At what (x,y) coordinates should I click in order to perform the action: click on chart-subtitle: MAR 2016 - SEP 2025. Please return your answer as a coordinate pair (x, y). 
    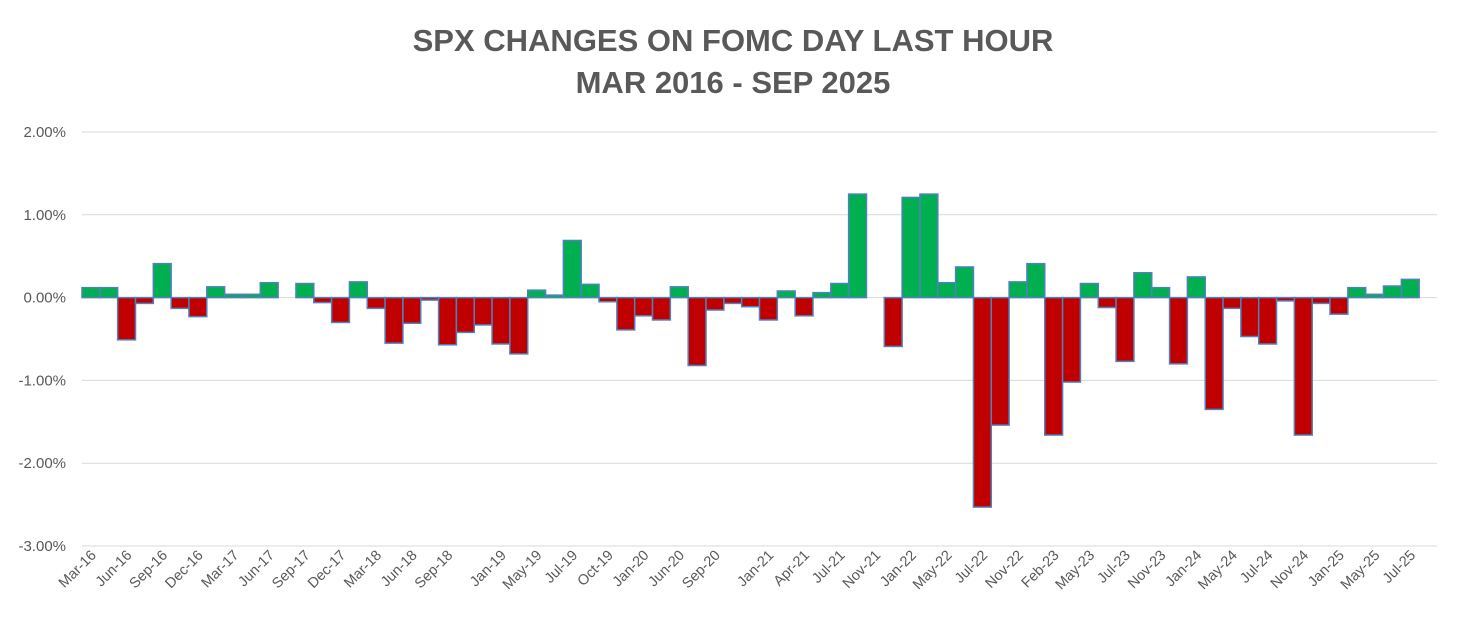
    Looking at the image, I should click on (733, 82).